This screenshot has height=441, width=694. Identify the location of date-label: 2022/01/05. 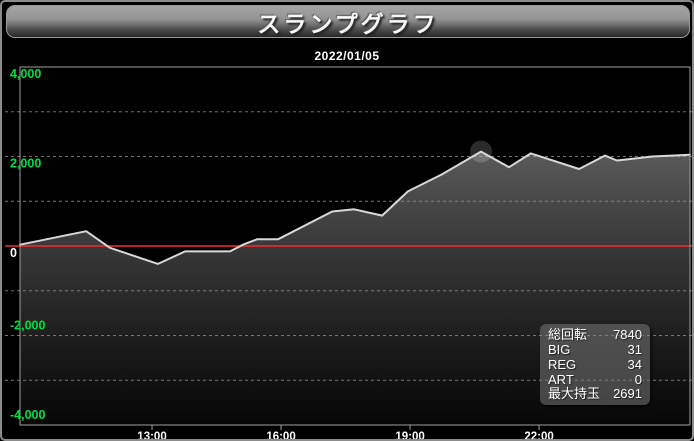
(347, 56).